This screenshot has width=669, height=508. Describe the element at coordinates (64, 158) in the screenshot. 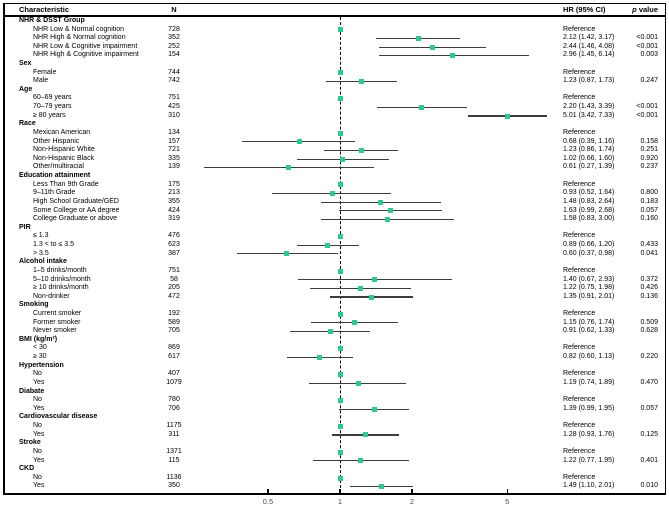

I see `row-label: Non-Hispanic Black` at that location.